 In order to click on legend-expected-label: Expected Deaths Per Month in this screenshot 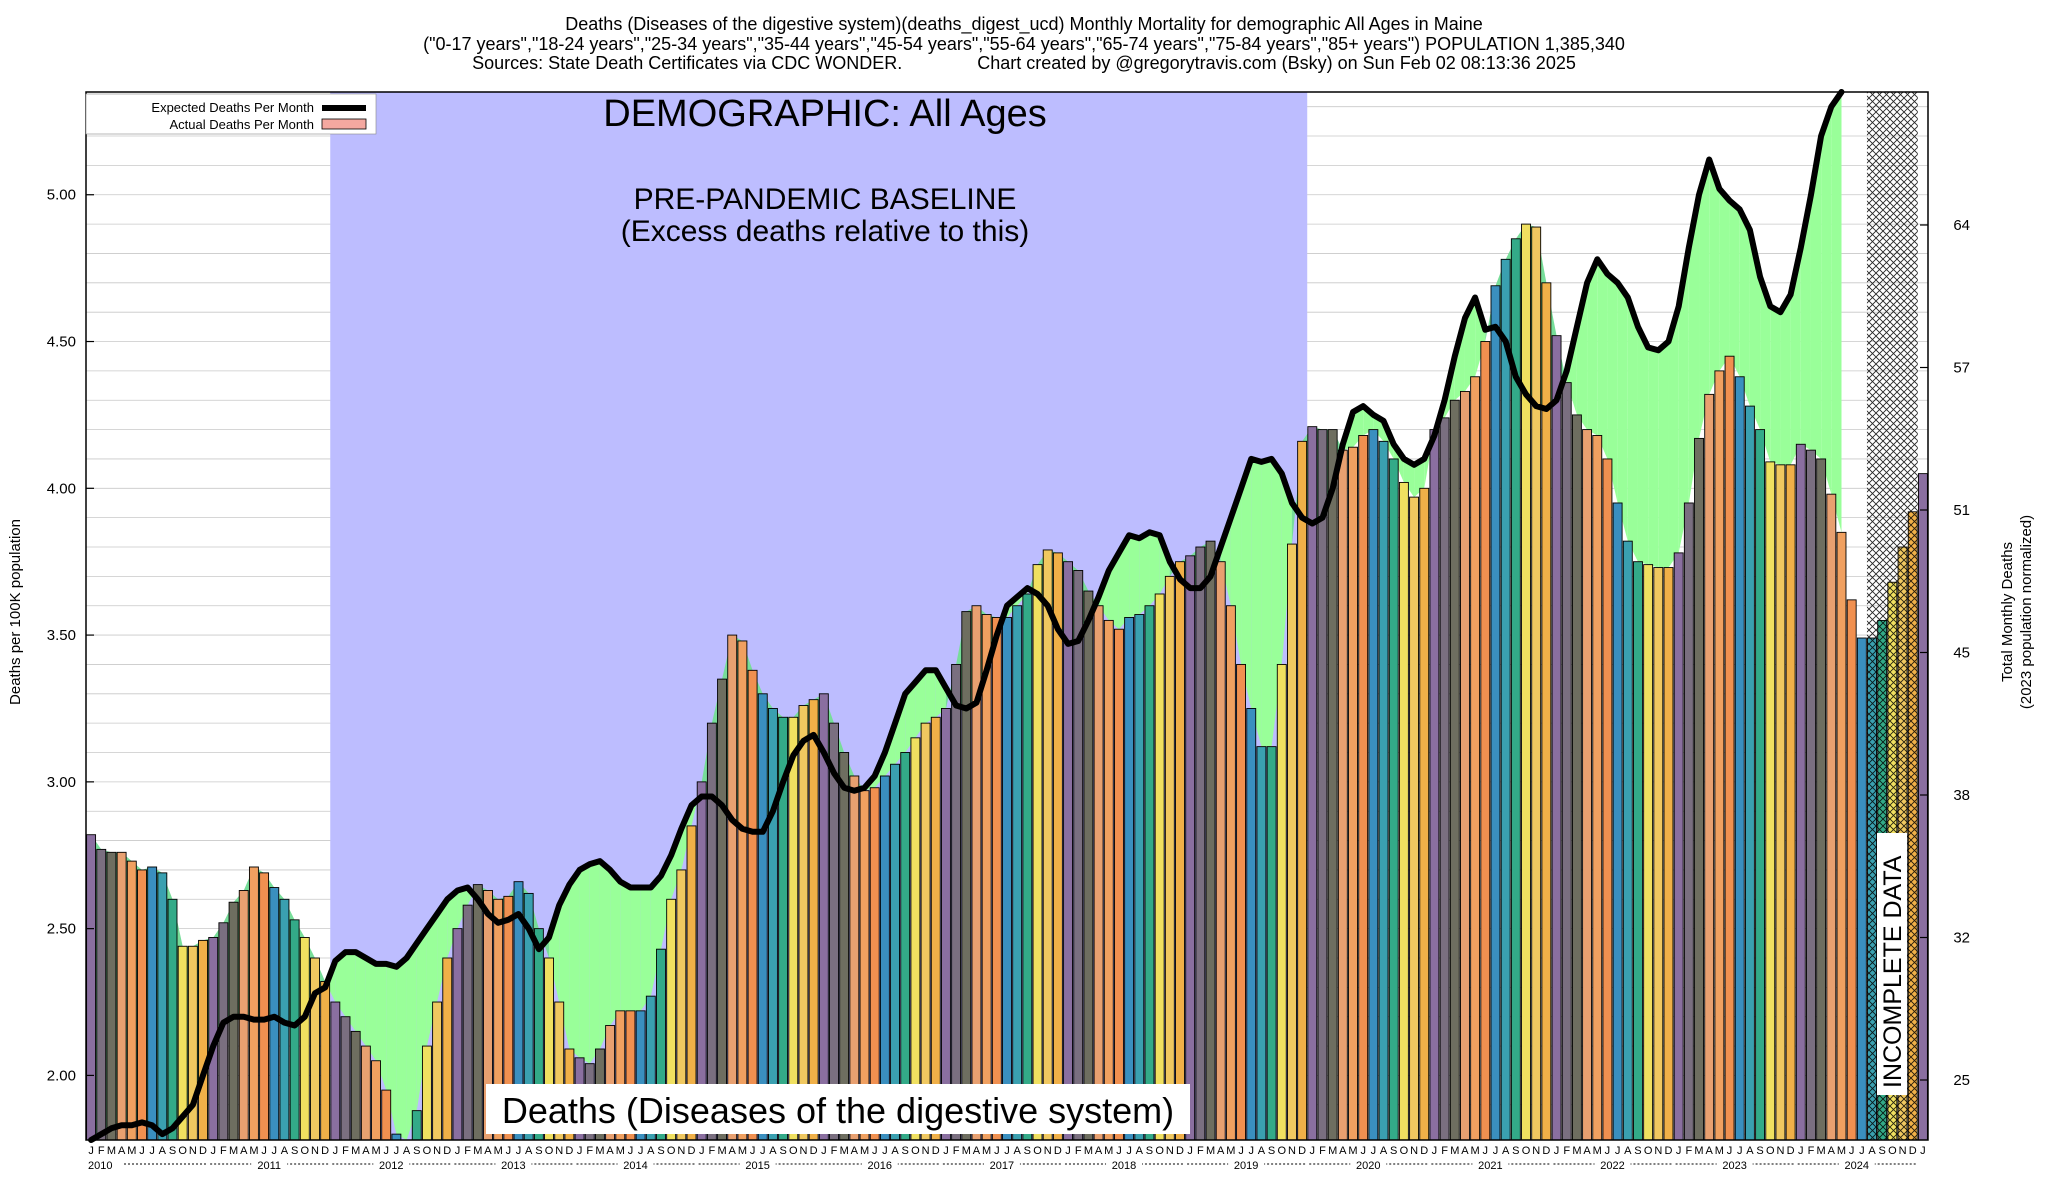, I will do `click(232, 107)`.